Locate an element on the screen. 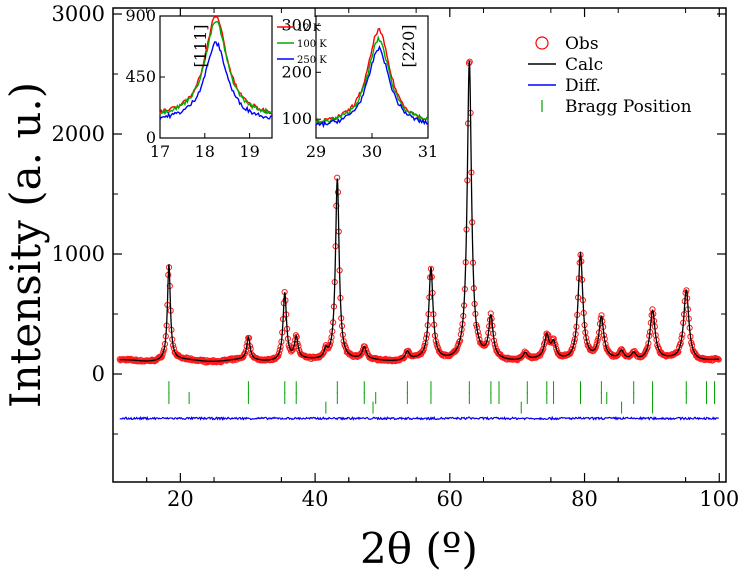 This screenshot has height=575, width=747. x-axis-title: 2θ (º) is located at coordinates (419, 548).